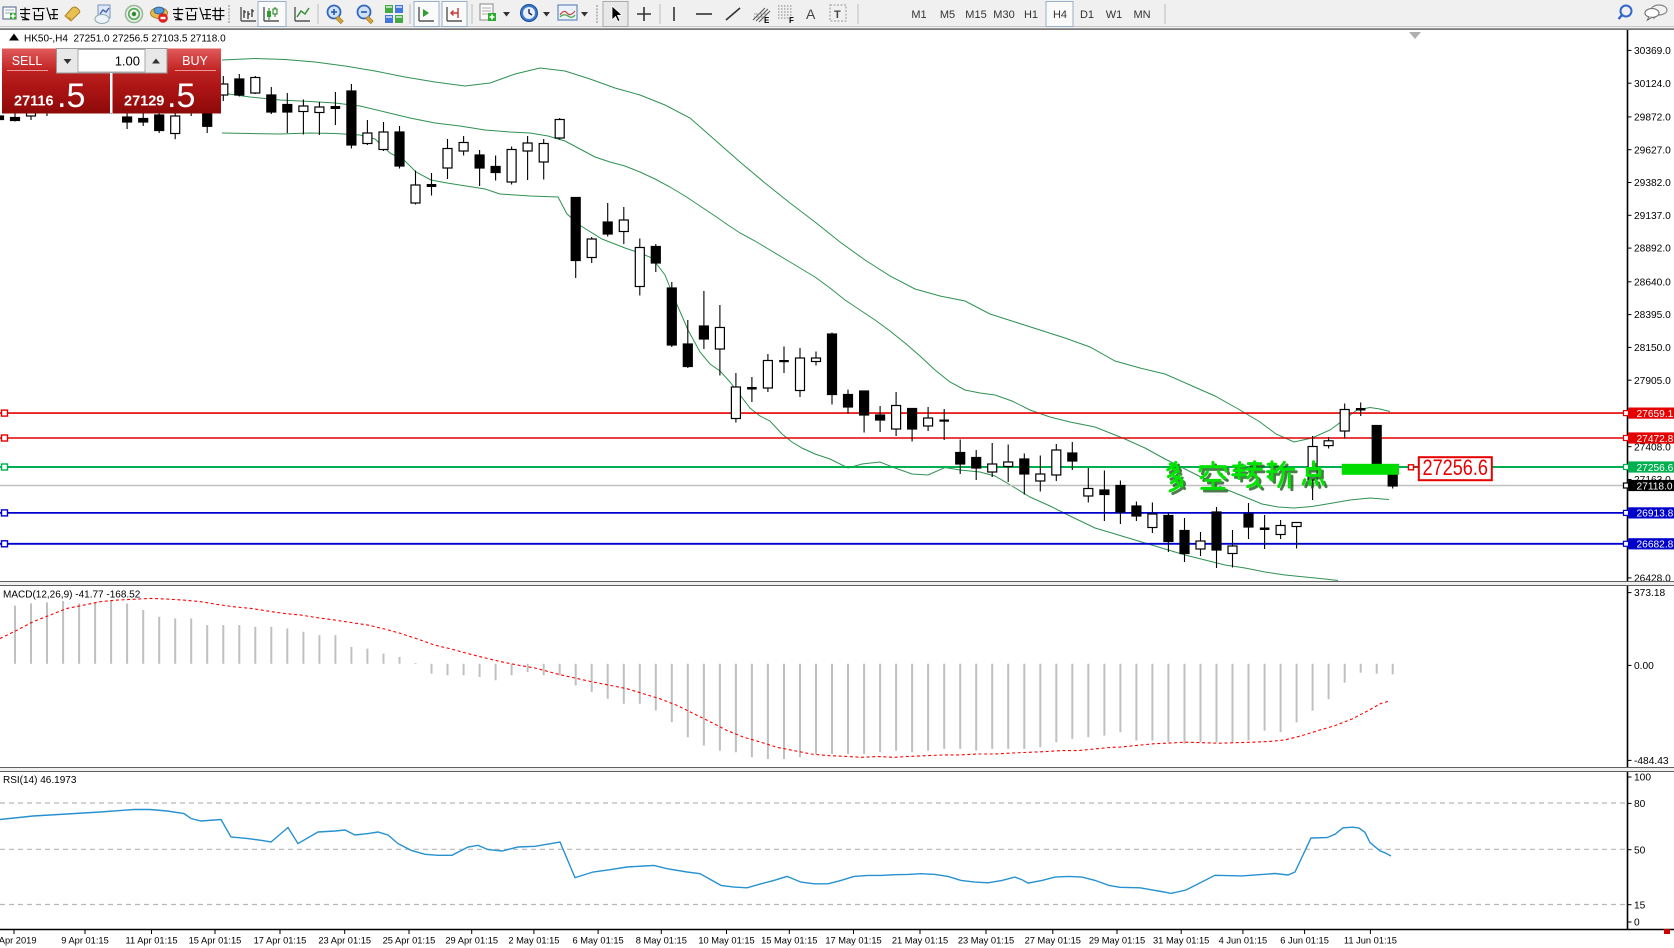 The width and height of the screenshot is (1674, 948). What do you see at coordinates (1181, 941) in the screenshot?
I see `svg-text: 31 May 01:15` at bounding box center [1181, 941].